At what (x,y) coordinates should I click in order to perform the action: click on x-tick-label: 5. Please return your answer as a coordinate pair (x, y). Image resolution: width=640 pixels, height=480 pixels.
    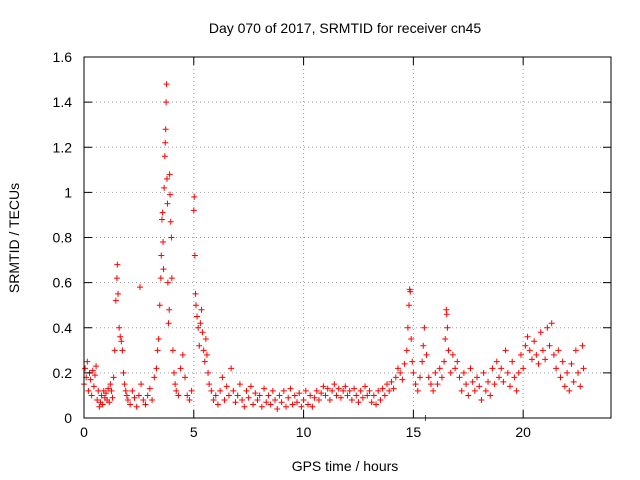
    Looking at the image, I should click on (194, 432).